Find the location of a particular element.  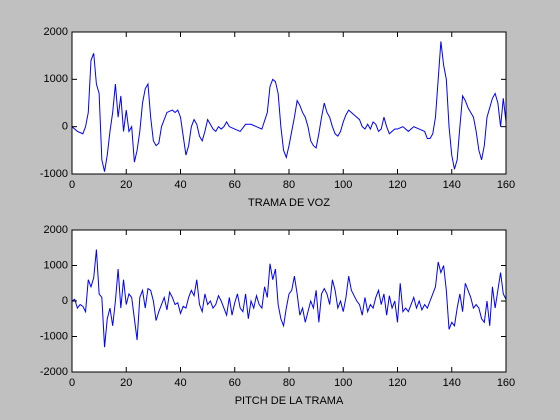

x-axis-label: TRAMA DE VOZ is located at coordinates (289, 203).